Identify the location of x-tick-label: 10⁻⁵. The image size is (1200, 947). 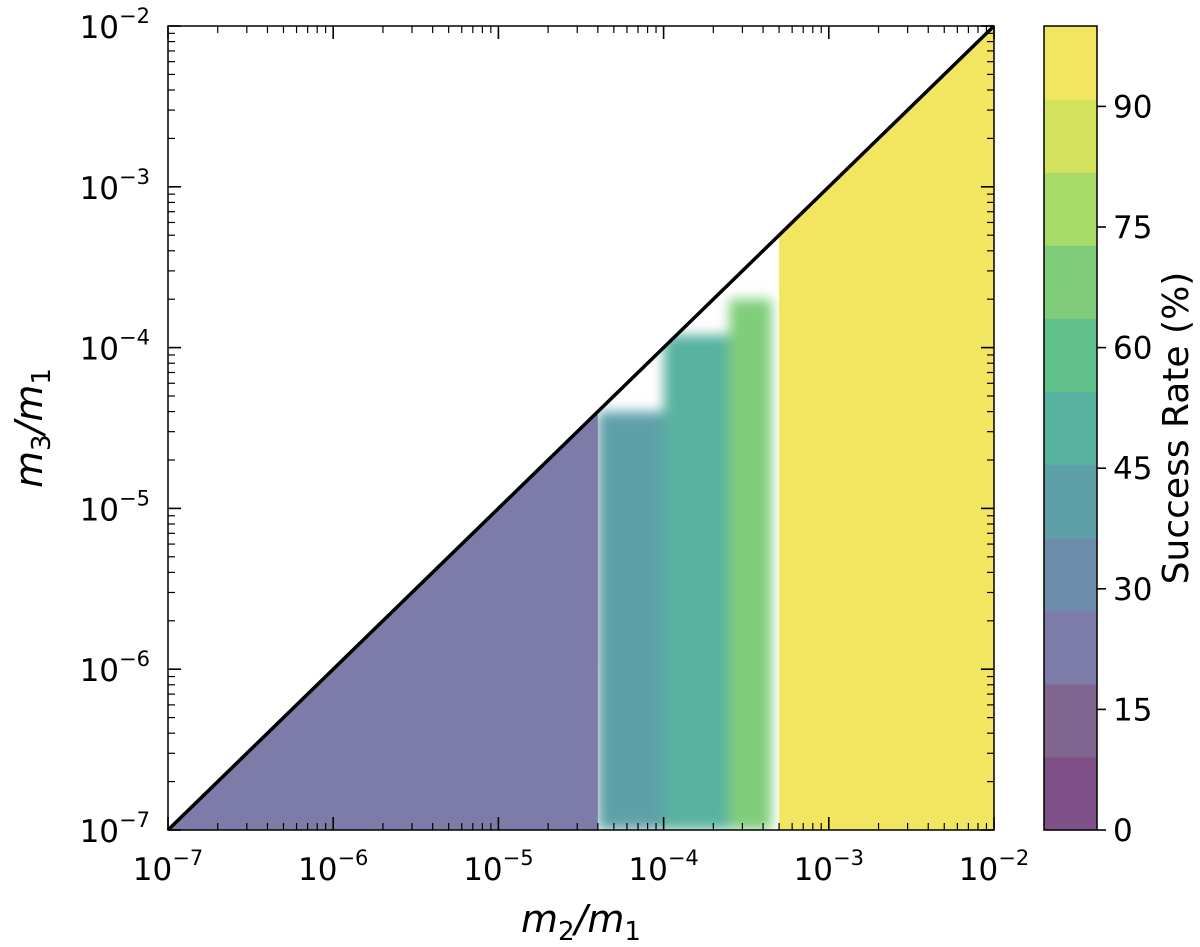
(498, 867).